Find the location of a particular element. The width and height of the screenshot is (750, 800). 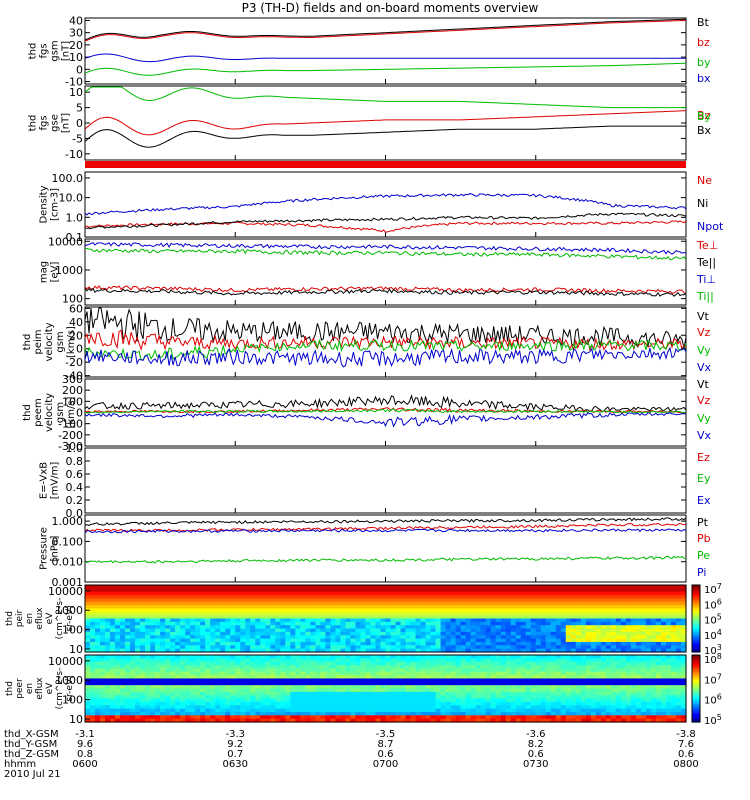

series-line-Pt is located at coordinates (385, 521).